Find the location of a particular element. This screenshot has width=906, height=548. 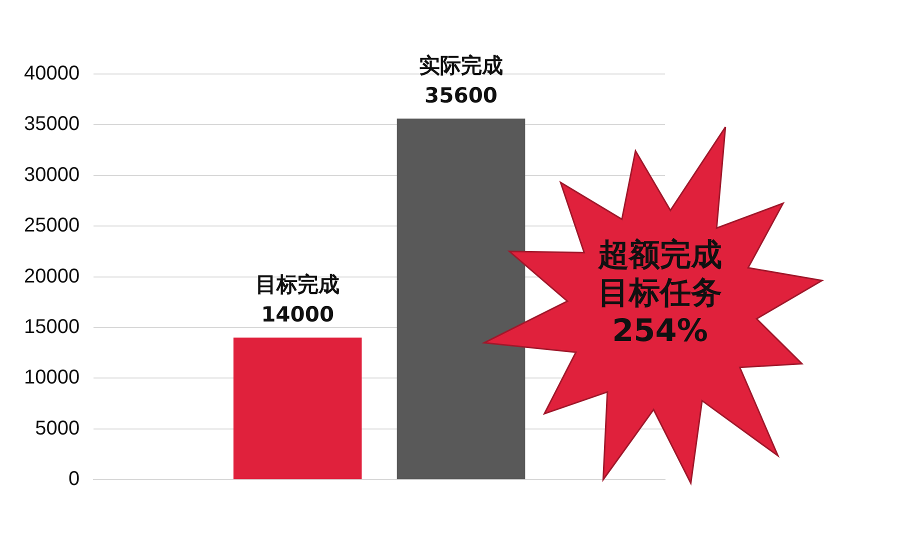

y-tick-label: 35000 is located at coordinates (52, 124).